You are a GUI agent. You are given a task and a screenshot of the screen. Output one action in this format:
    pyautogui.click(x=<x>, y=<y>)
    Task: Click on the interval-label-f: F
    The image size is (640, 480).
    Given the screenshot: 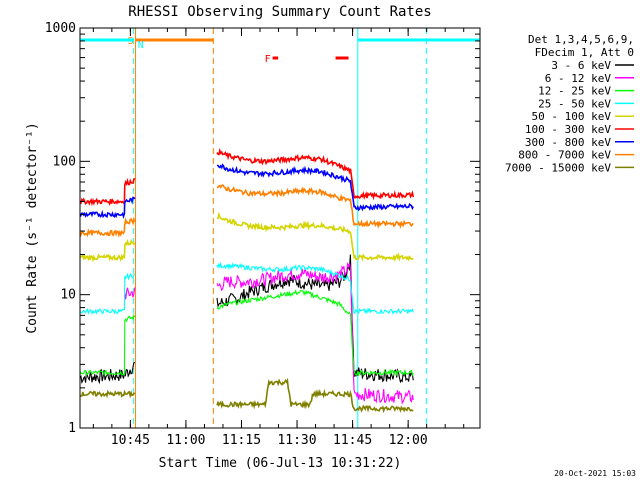 What is the action you would take?
    pyautogui.click(x=268, y=59)
    